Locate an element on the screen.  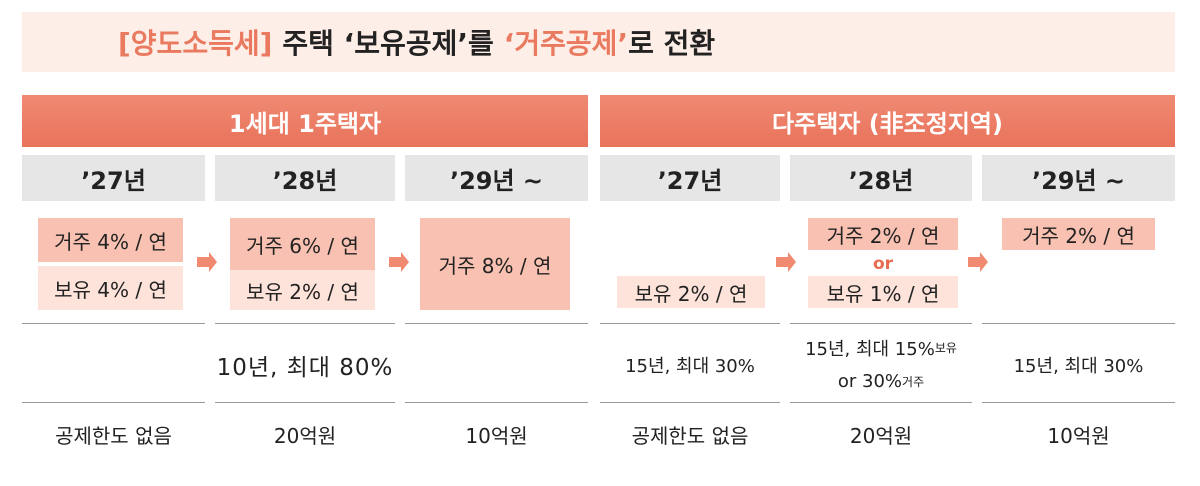
title-part: 주택 ‘보유공제’를 is located at coordinates (388, 43).